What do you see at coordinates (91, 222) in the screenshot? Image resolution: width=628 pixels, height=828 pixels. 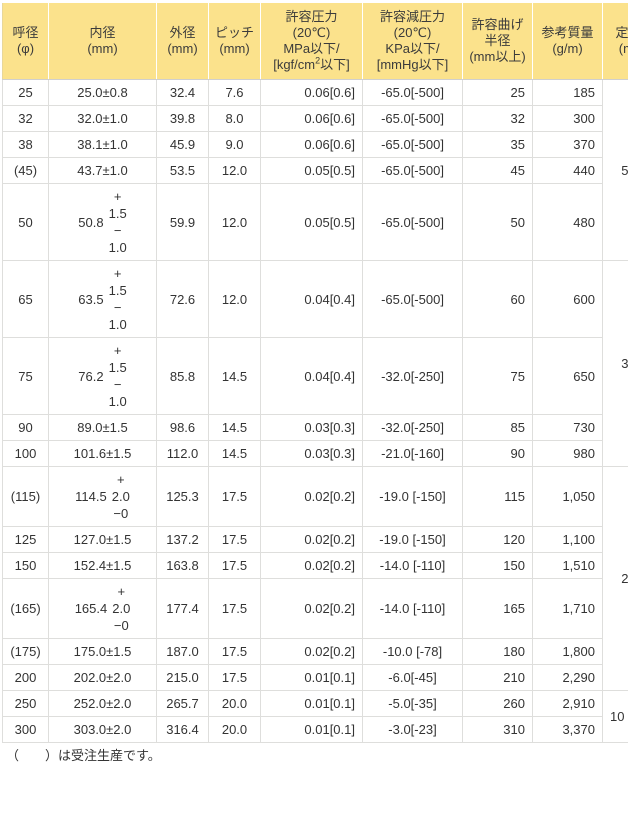 I see `inner-diameter-value: 50.8` at bounding box center [91, 222].